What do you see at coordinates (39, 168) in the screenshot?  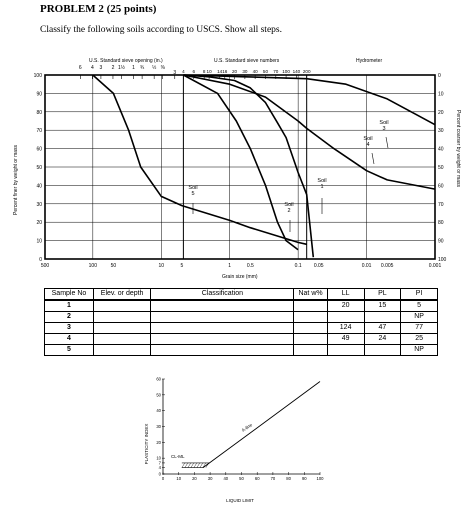 I see `y-left-tick-label: 50` at bounding box center [39, 168].